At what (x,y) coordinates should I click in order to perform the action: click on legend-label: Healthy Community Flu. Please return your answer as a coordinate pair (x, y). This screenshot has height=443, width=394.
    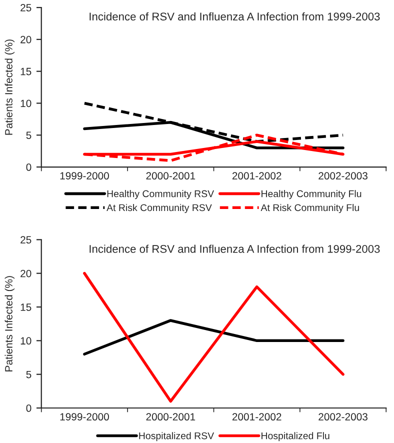
    Looking at the image, I should click on (312, 195).